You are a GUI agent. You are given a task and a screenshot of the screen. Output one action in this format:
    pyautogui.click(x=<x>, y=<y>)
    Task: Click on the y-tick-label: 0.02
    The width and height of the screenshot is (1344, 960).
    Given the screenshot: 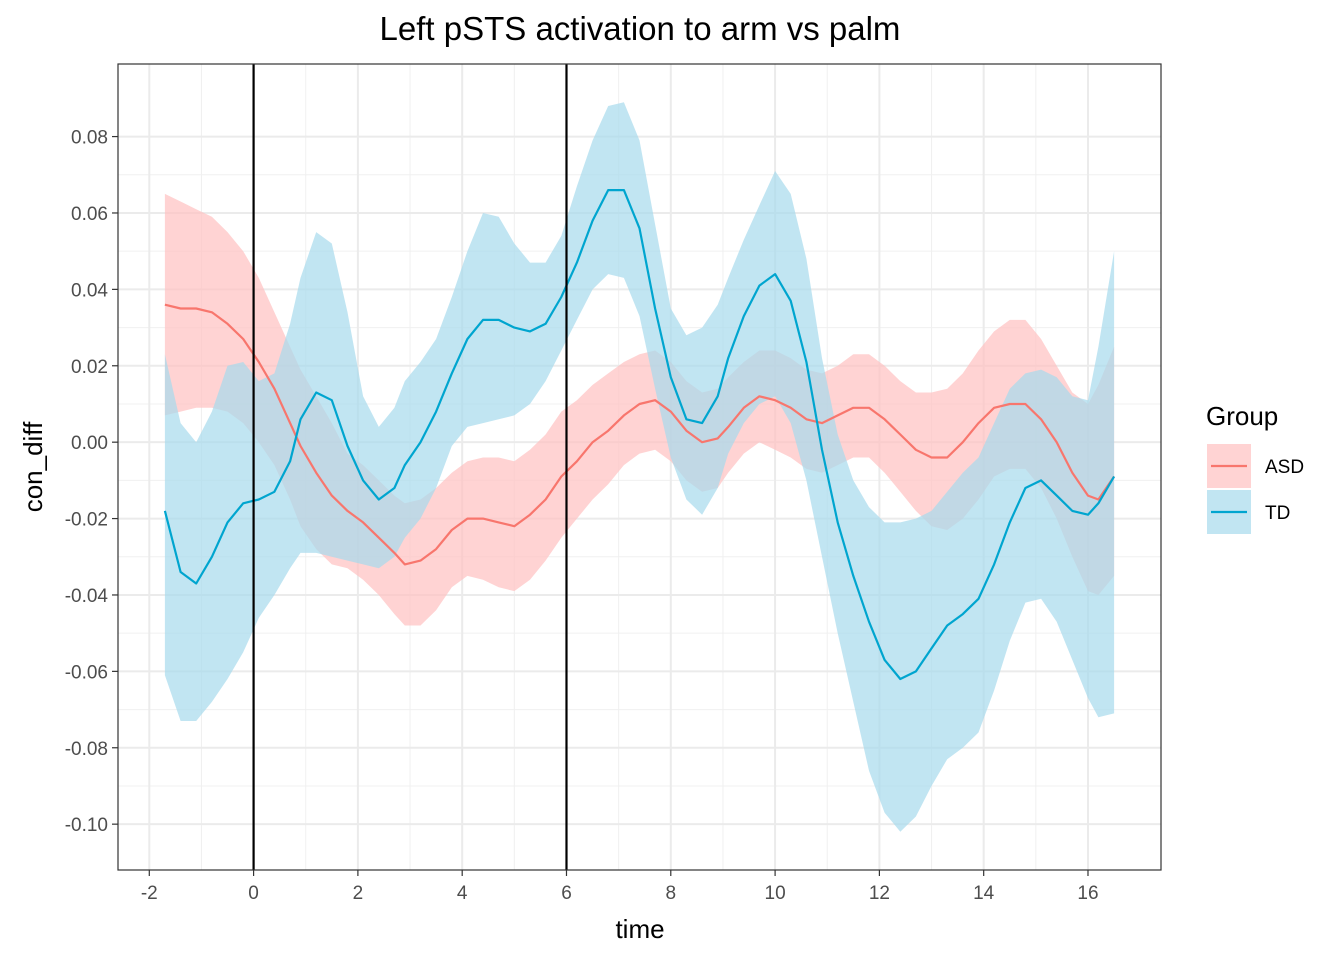 What is the action you would take?
    pyautogui.click(x=89, y=367)
    